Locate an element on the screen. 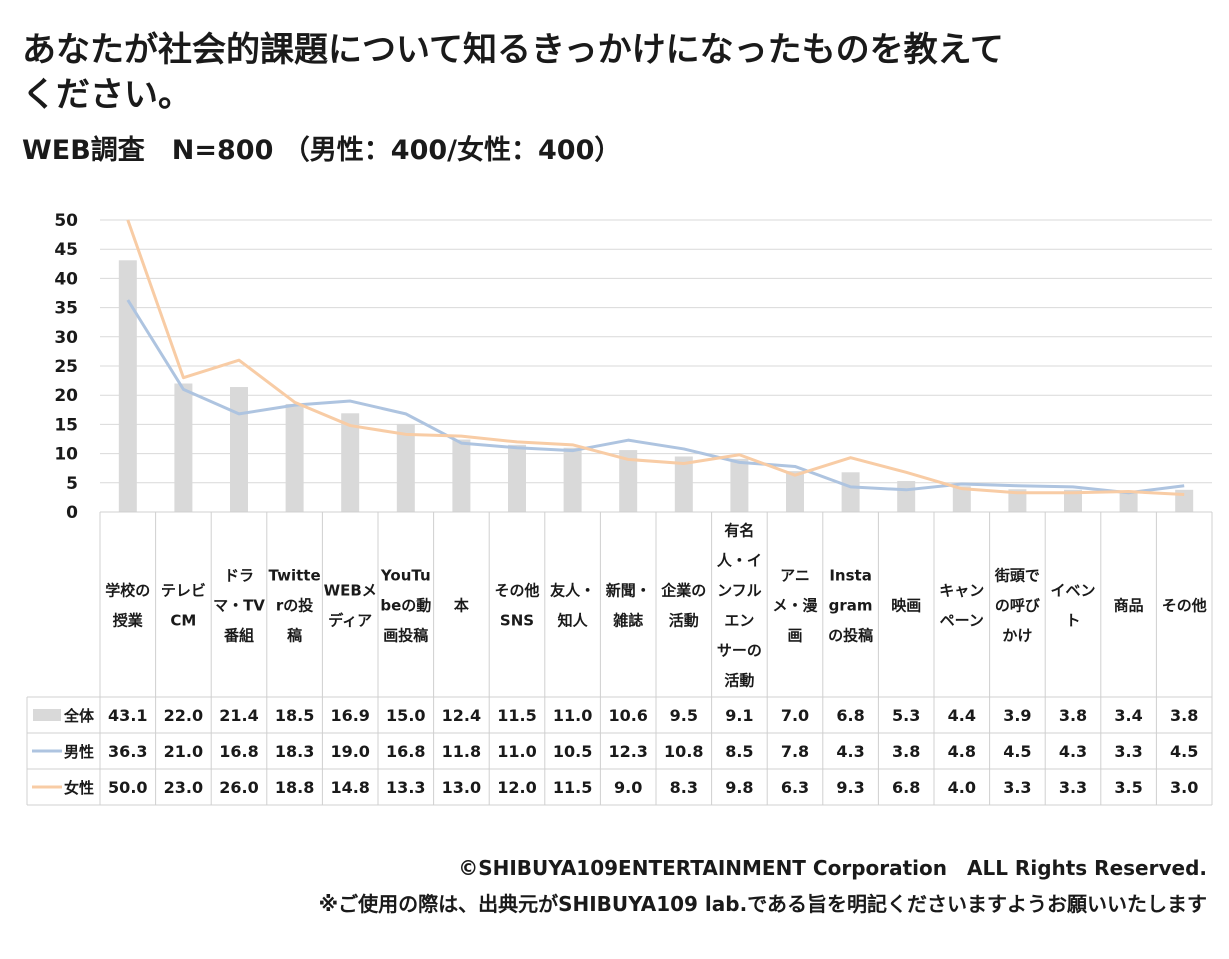 This screenshot has height=959, width=1229. y-tick-label: 15 is located at coordinates (66, 425).